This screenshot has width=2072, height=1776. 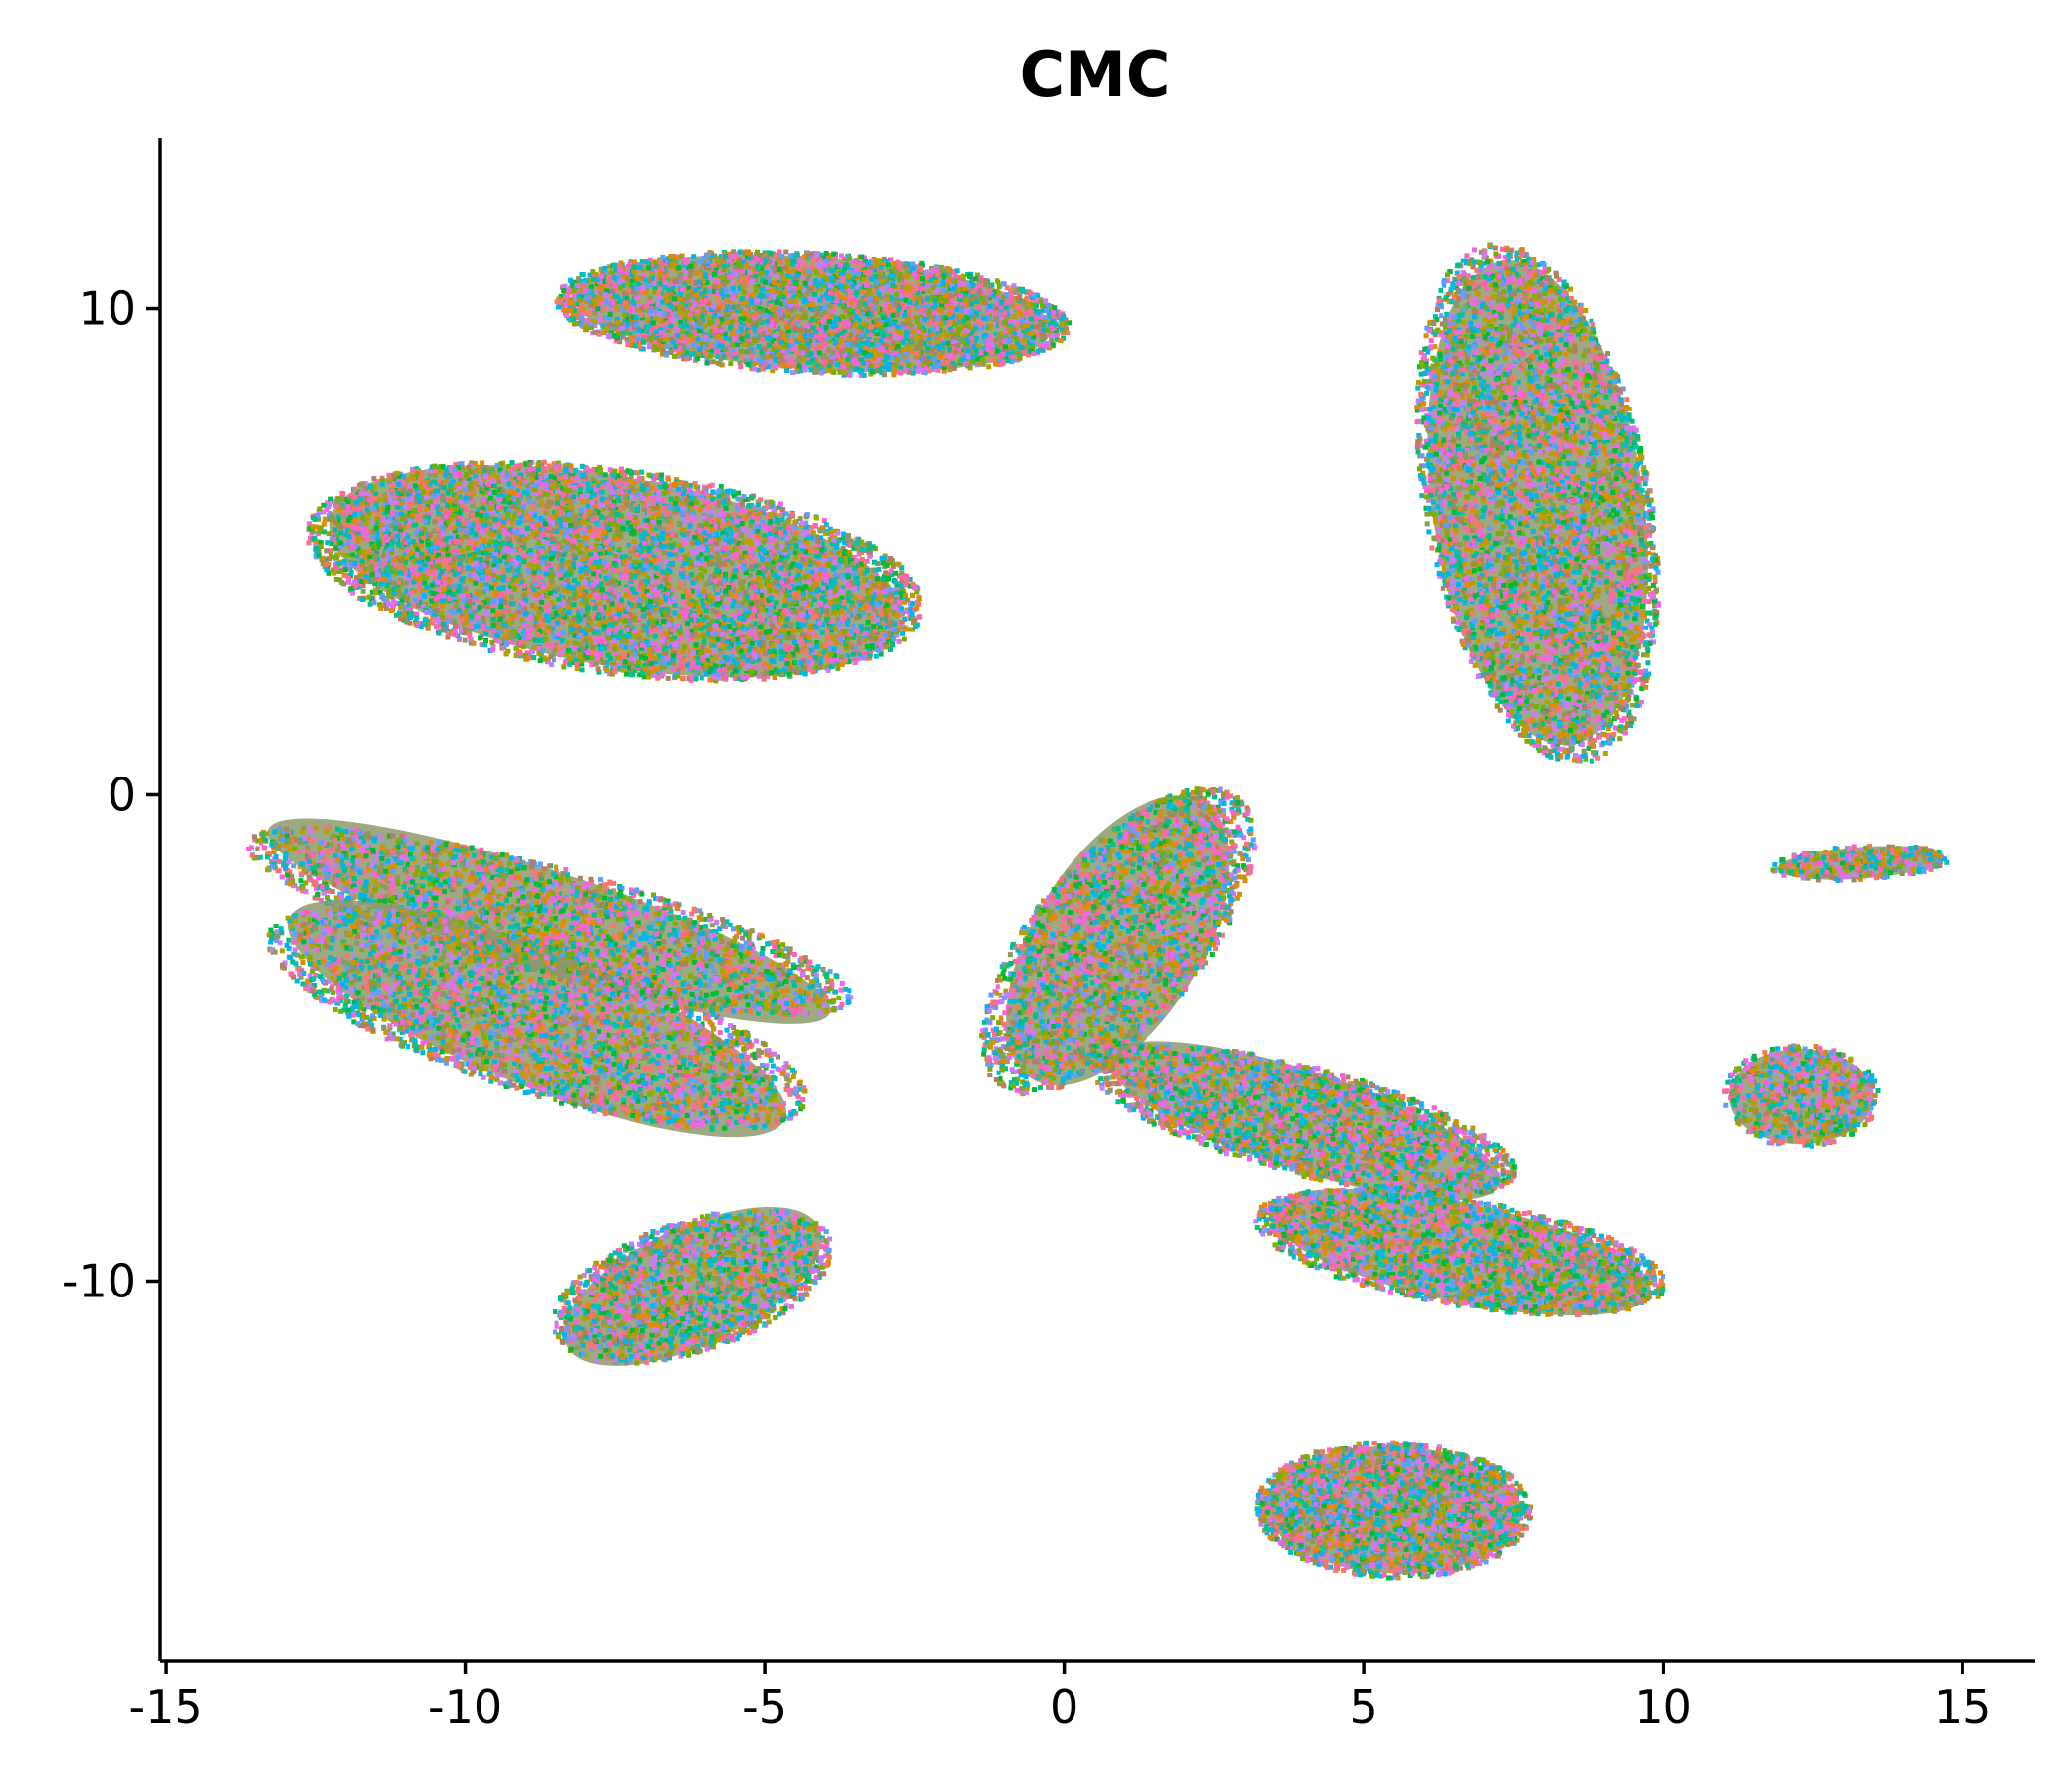 What do you see at coordinates (1096, 74) in the screenshot?
I see `chart-title: CMC` at bounding box center [1096, 74].